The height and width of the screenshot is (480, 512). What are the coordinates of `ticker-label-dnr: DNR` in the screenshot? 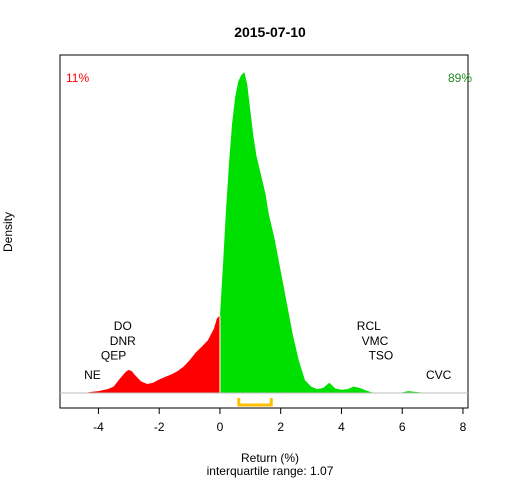 It's located at (123, 341).